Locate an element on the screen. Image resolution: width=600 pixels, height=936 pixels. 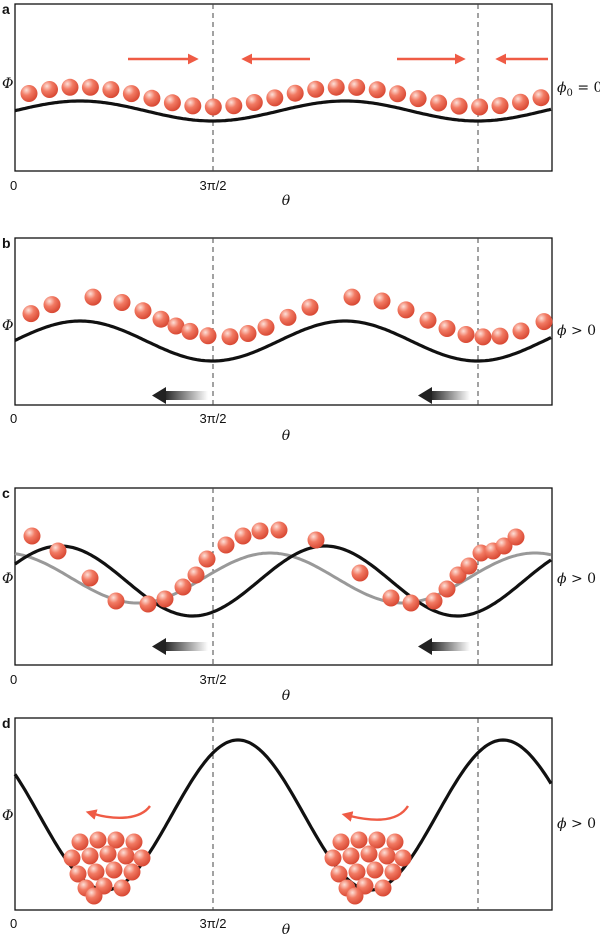
panel-label: b is located at coordinates (6, 243).